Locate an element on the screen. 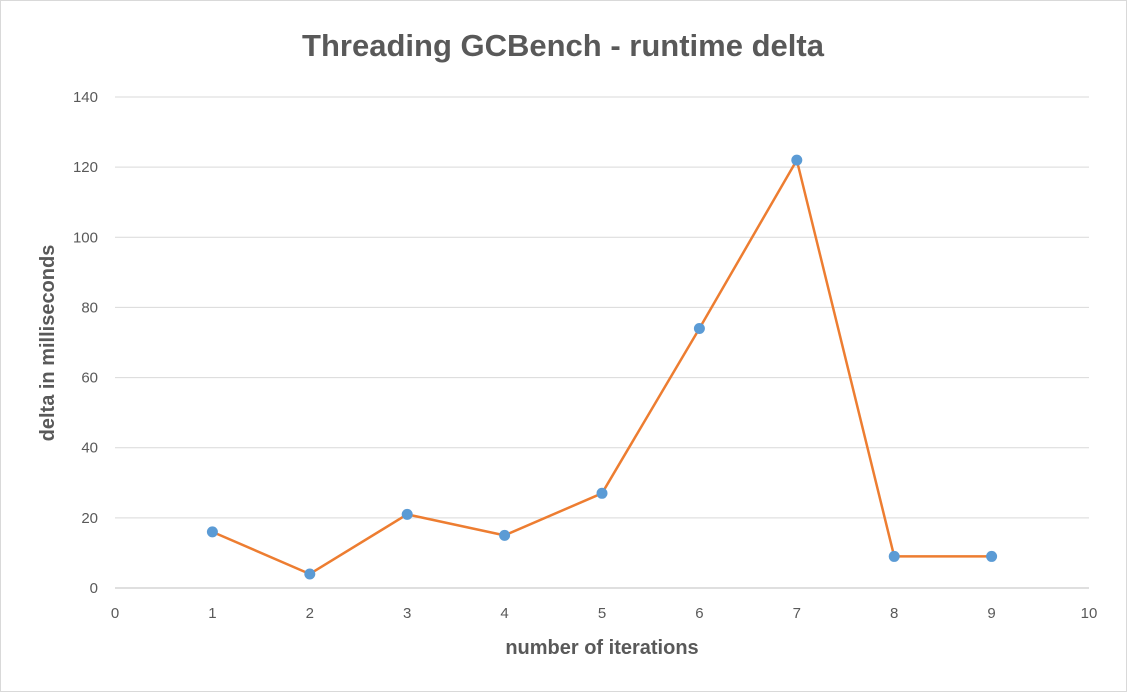 The width and height of the screenshot is (1127, 692). x-tick-label: 8 is located at coordinates (894, 613).